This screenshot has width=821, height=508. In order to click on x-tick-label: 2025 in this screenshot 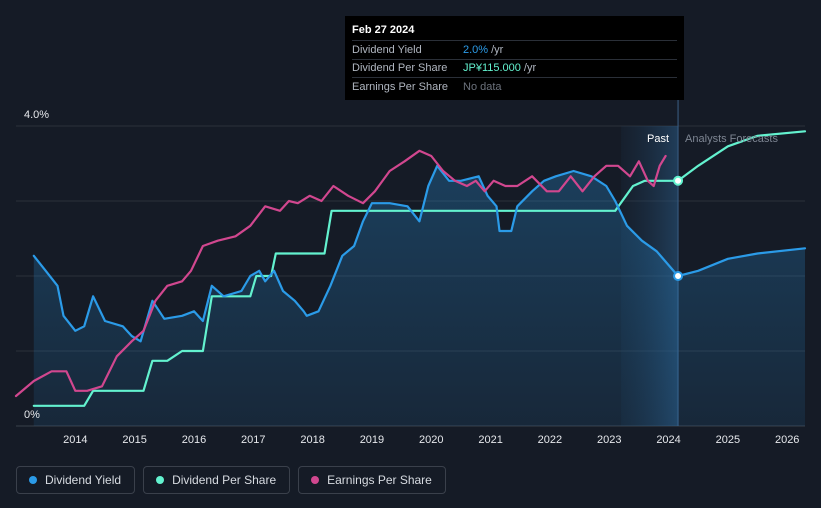, I will do `click(728, 440)`.